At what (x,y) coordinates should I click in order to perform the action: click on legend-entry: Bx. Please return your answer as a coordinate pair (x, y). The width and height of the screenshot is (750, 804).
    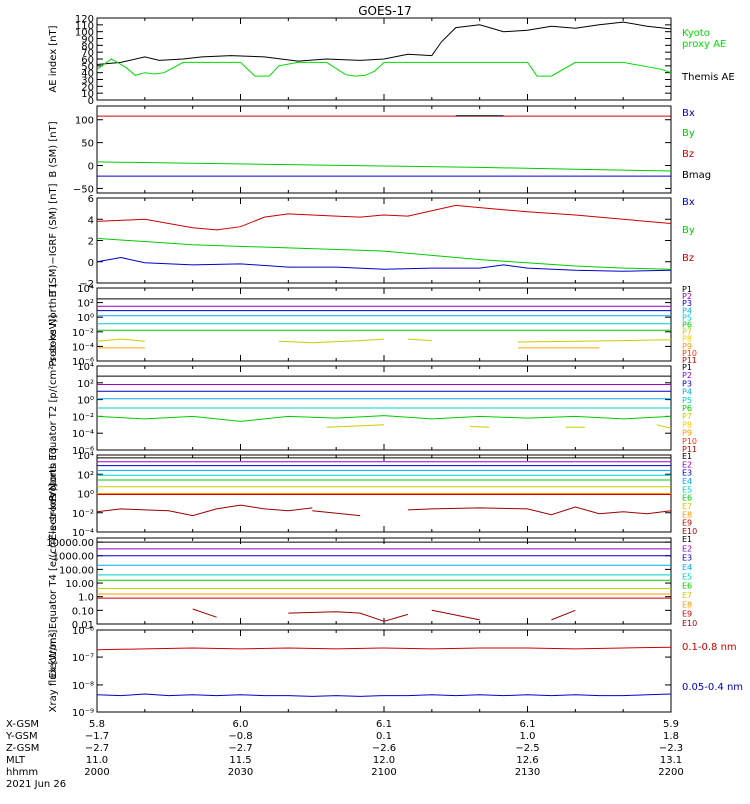
    Looking at the image, I should click on (688, 202).